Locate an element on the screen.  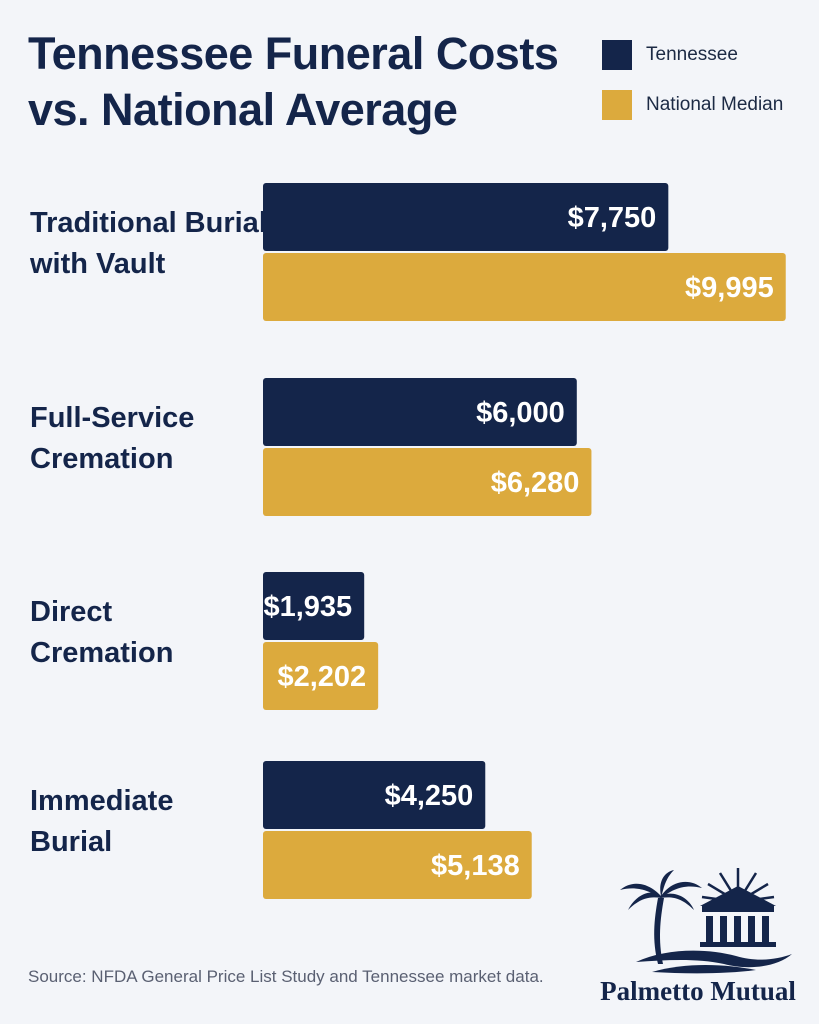
value-label-tennessee-immediate-burial: $4,250 is located at coordinates (429, 796).